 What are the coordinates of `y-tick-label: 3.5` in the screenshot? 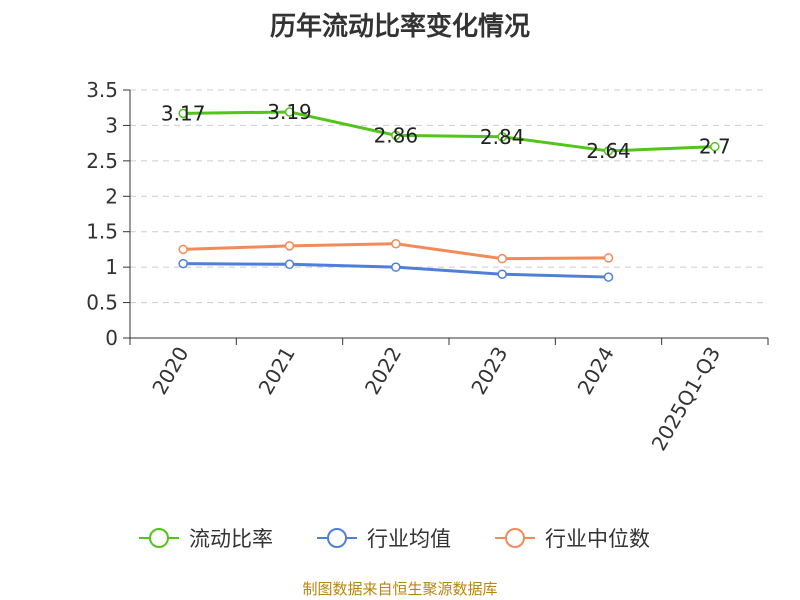 It's located at (102, 90).